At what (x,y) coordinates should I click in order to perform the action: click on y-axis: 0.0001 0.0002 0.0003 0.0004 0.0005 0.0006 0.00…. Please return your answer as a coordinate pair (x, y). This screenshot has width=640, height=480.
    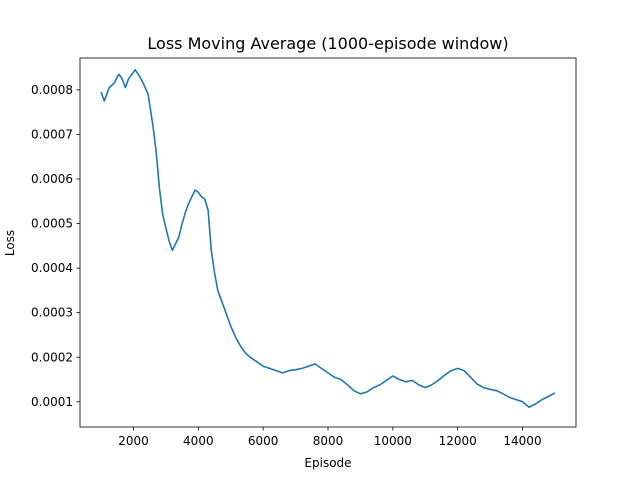
    Looking at the image, I should click on (55, 246).